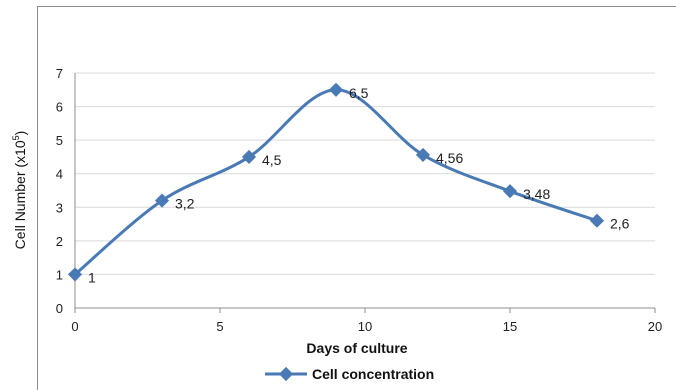  What do you see at coordinates (59, 174) in the screenshot?
I see `y-tick-label: 4` at bounding box center [59, 174].